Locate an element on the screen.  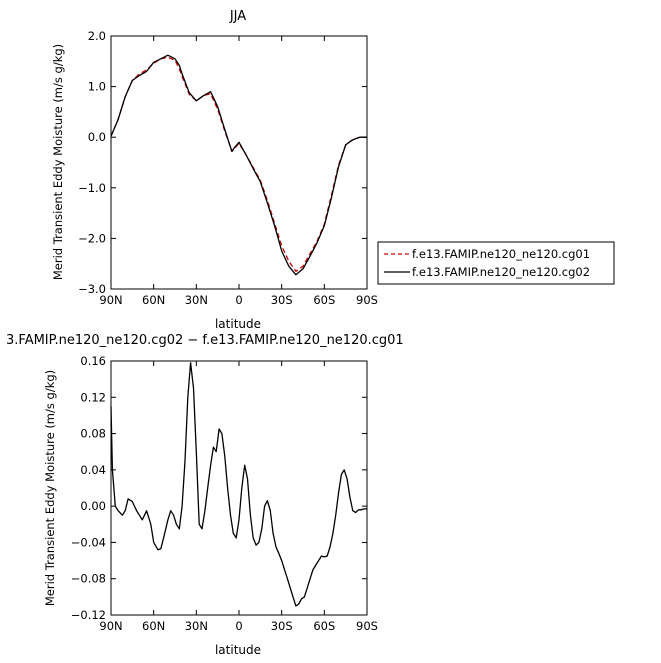
top-series-lines is located at coordinates (238, 165).